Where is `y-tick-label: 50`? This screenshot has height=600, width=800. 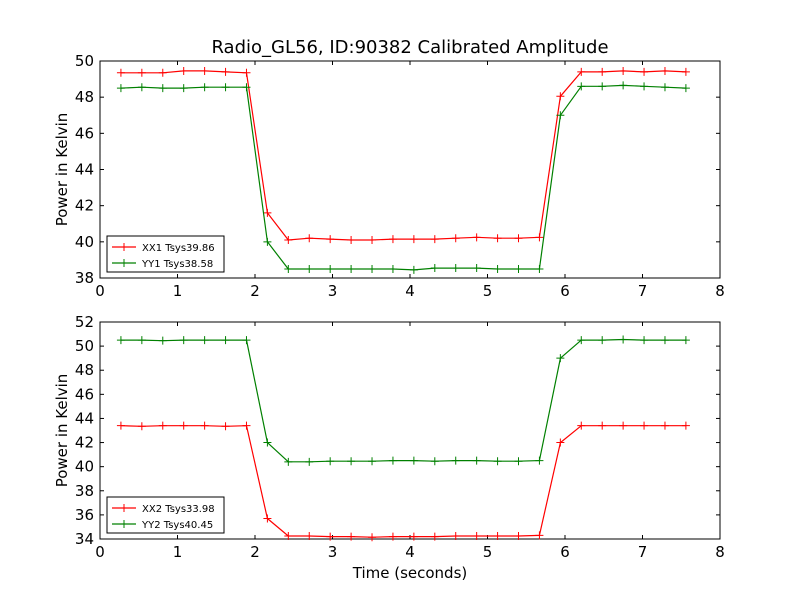 y-tick-label: 50 is located at coordinates (84, 61).